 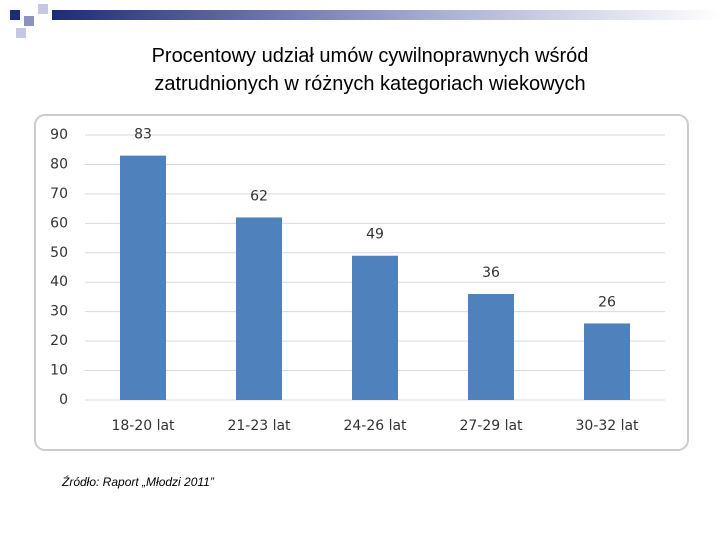 What do you see at coordinates (375, 426) in the screenshot?
I see `x-tick-label: 24-26 lat` at bounding box center [375, 426].